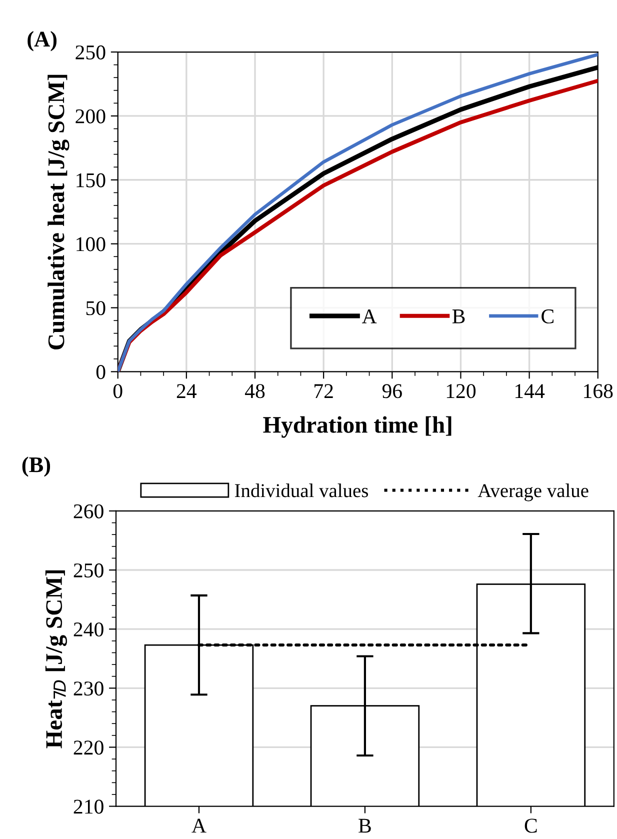  I want to click on y-tick-label: 210, so click(89, 807).